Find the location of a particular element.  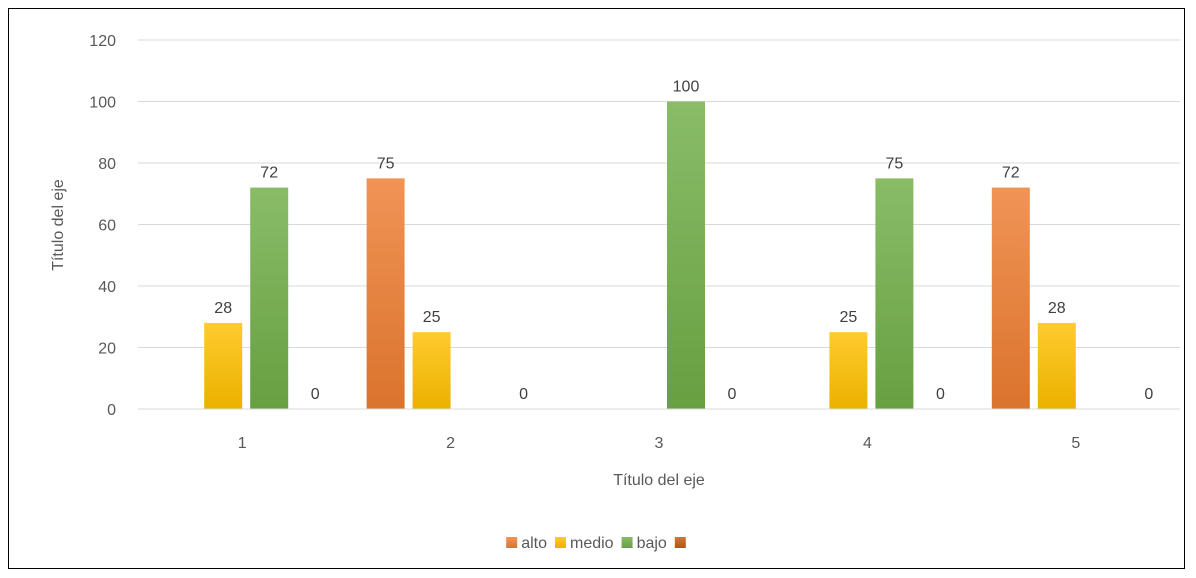

legend-label-alto: alto is located at coordinates (534, 543).